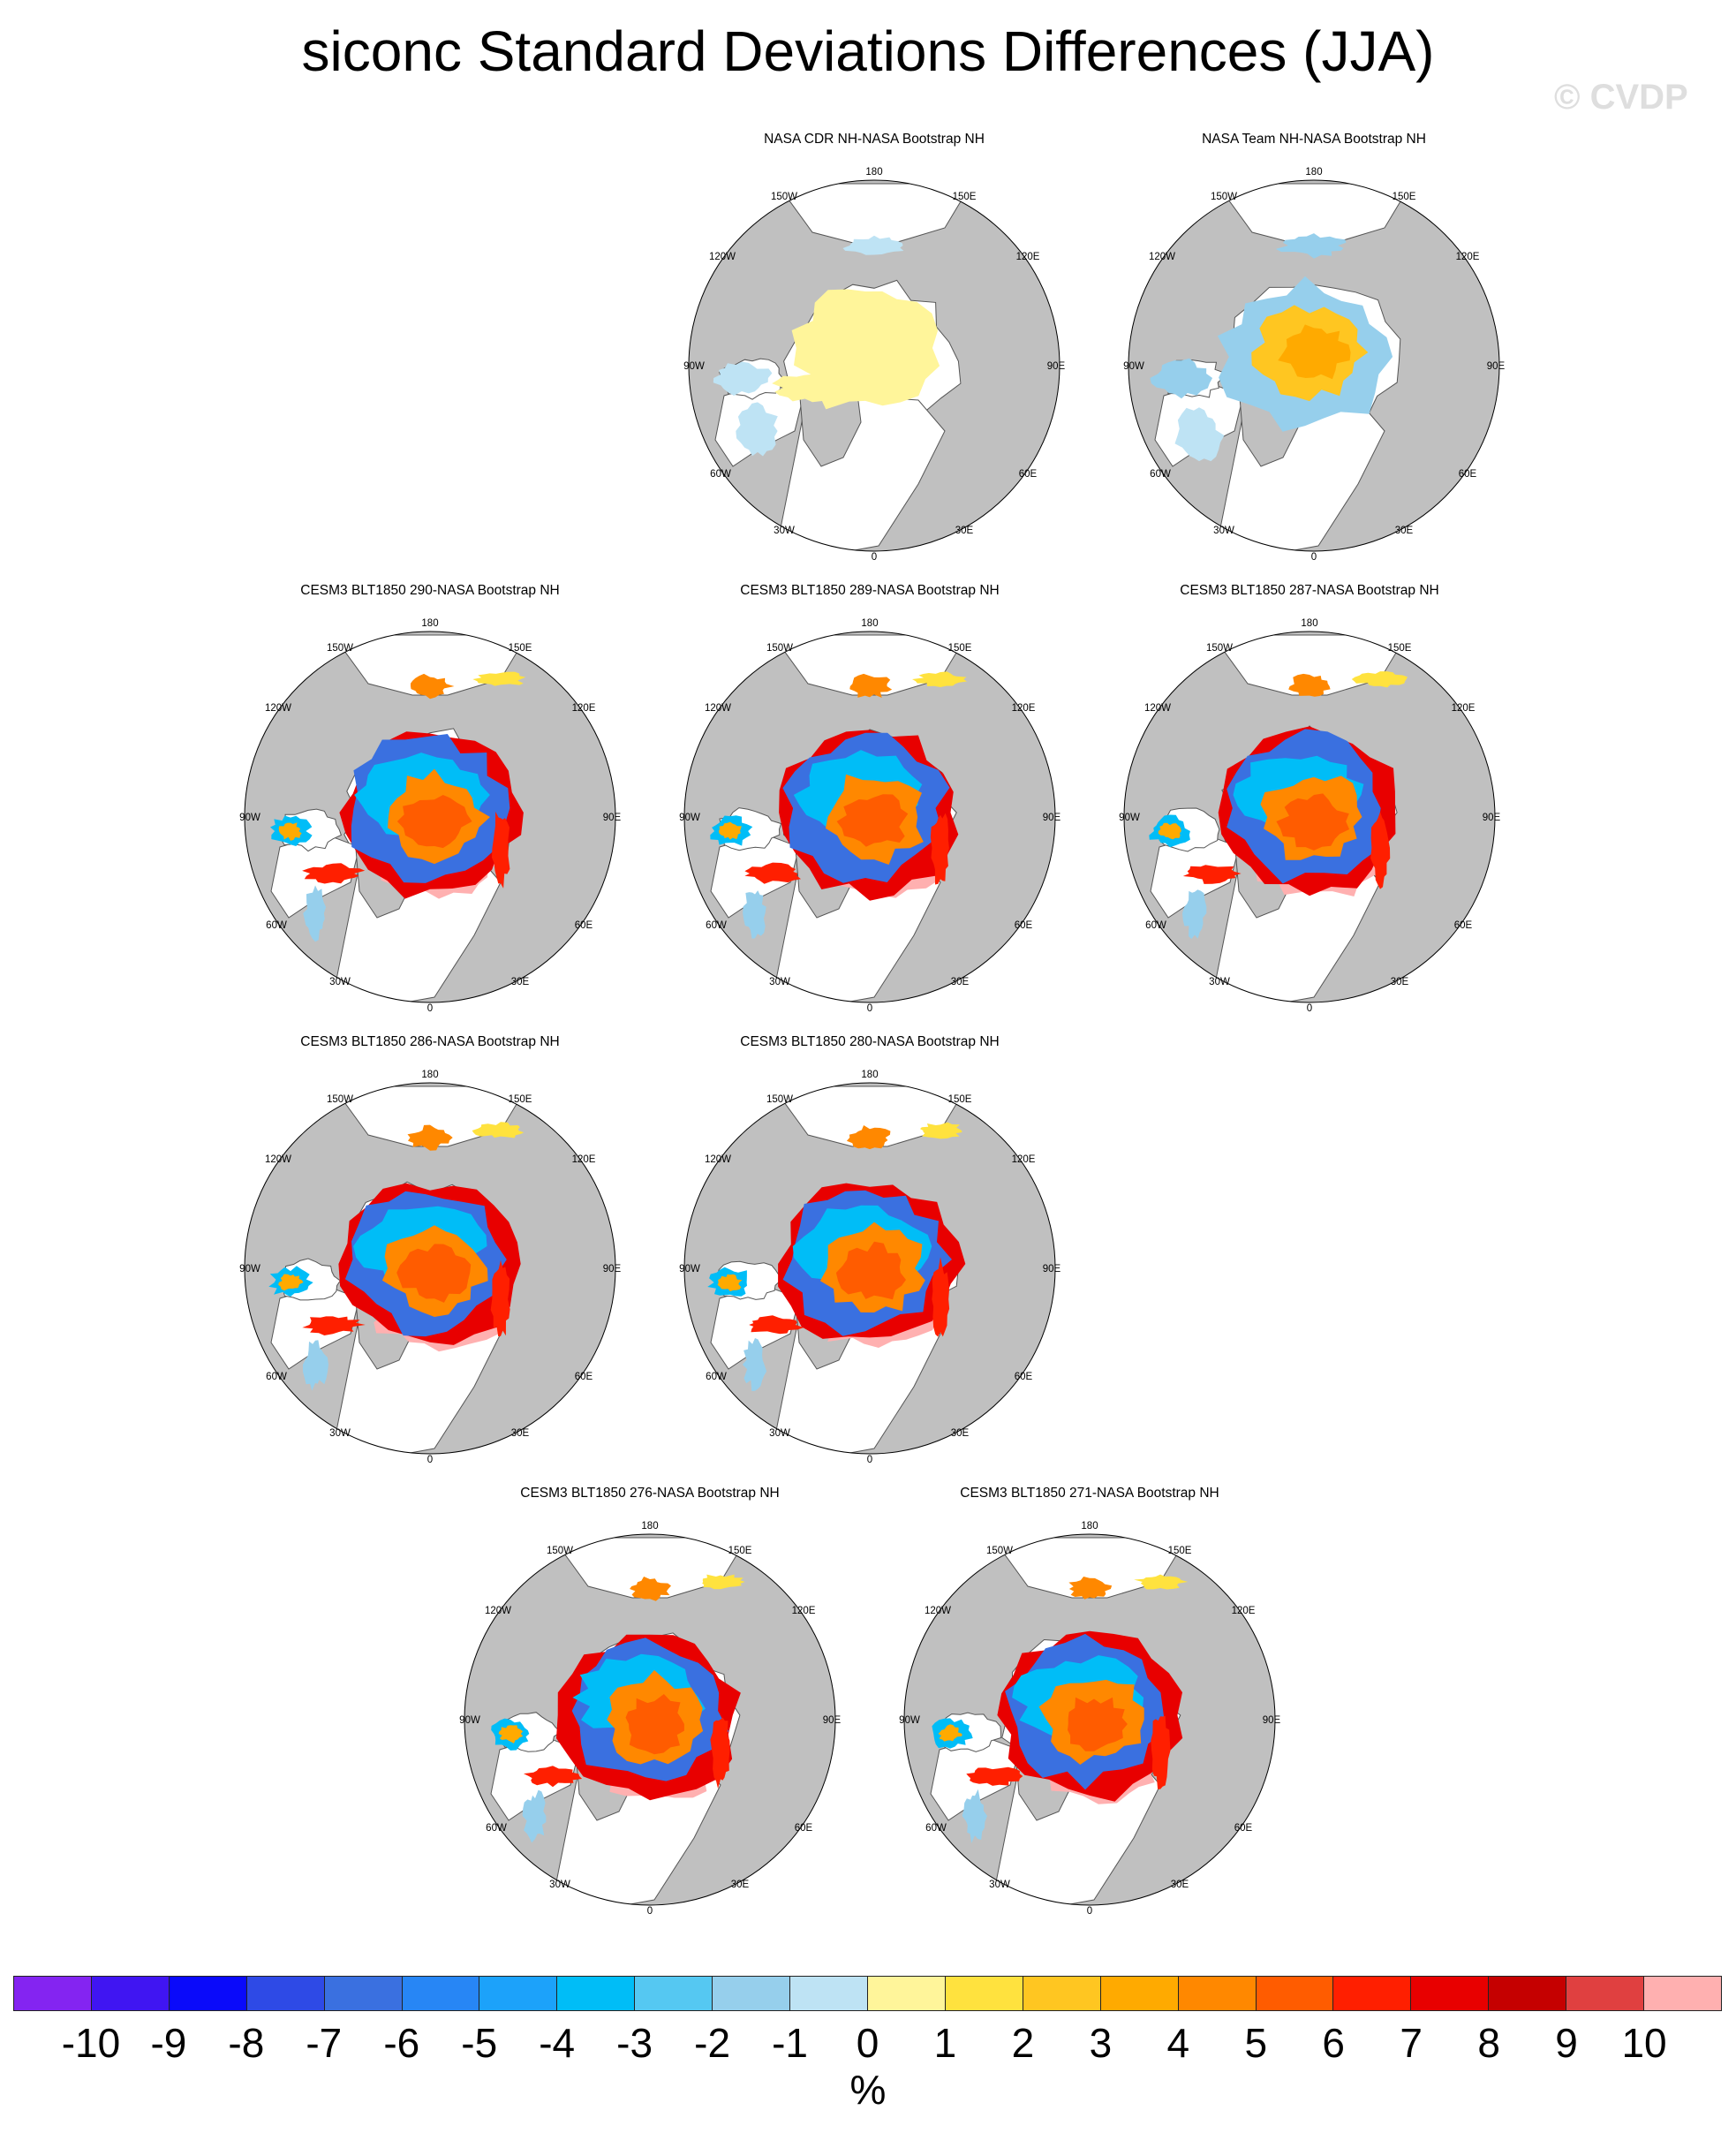 This screenshot has height=2133, width=1736. Describe the element at coordinates (875, 139) in the screenshot. I see `panel-title: NASA CDR NH-NASA Bootstrap NH` at that location.